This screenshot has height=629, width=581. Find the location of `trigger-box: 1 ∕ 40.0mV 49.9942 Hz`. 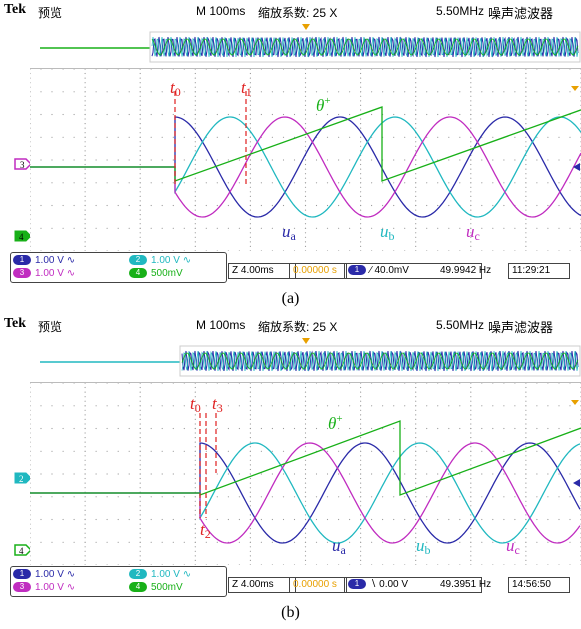

trigger-box: 1 ∕ 40.0mV 49.9942 Hz is located at coordinates (417, 271).